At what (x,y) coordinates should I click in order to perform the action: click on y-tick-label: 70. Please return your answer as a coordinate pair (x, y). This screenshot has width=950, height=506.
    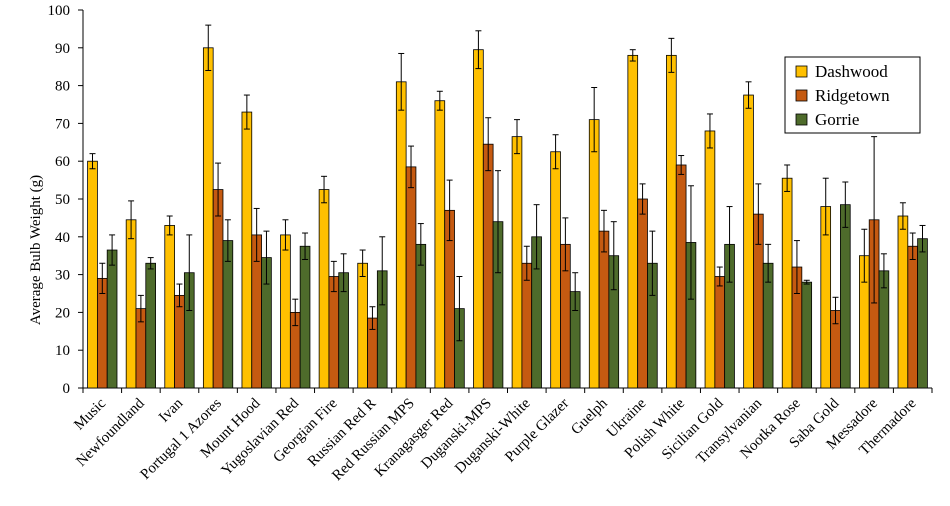
    Looking at the image, I should click on (62, 124).